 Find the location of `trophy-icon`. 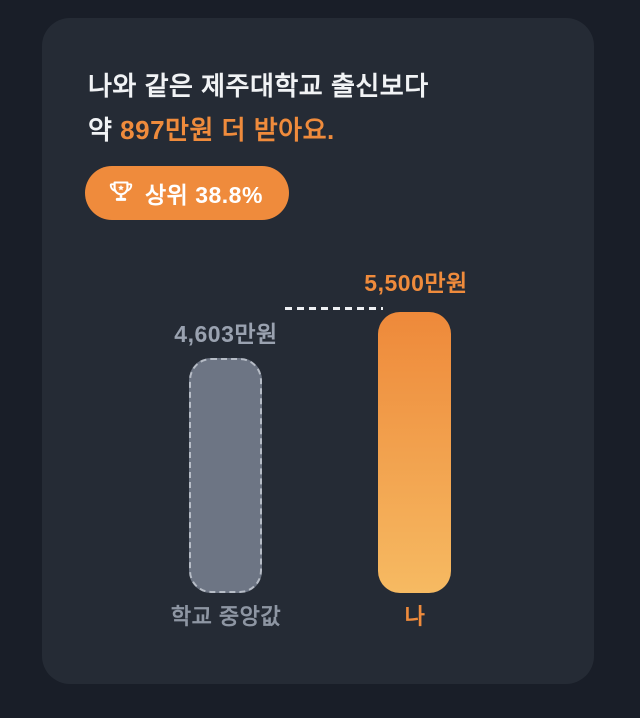

trophy-icon is located at coordinates (121, 193).